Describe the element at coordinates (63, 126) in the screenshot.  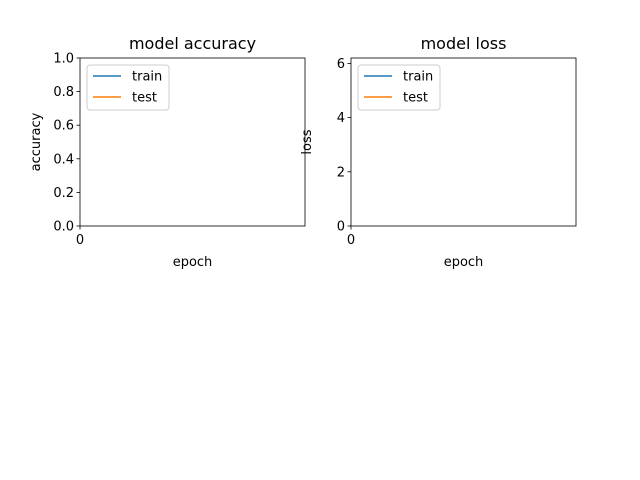
I see `y-tick-label: 0.6` at that location.